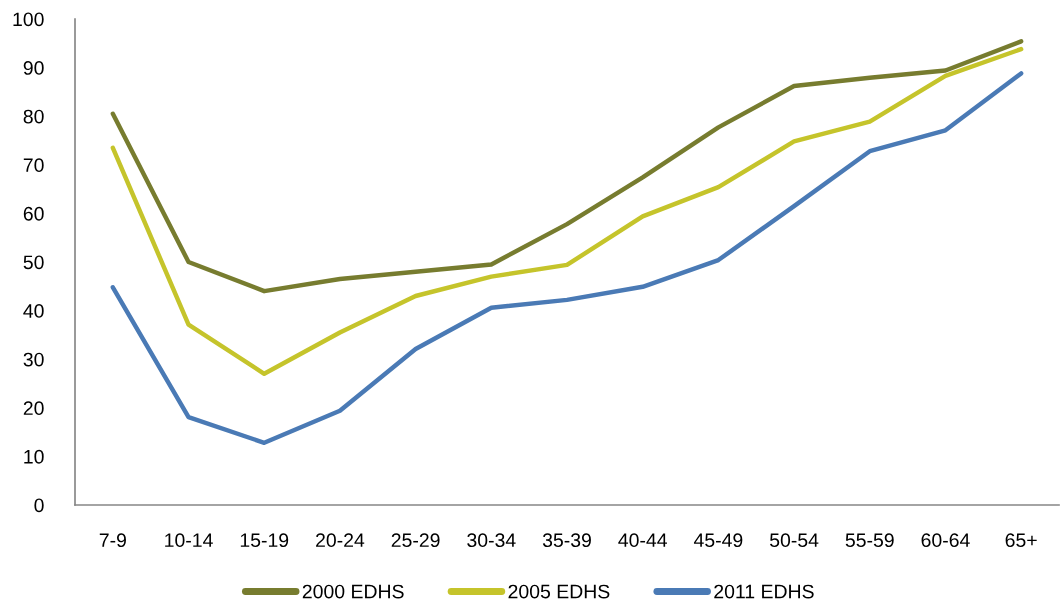 The width and height of the screenshot is (1060, 612). What do you see at coordinates (33, 116) in the screenshot?
I see `y-tick-label: 80` at bounding box center [33, 116].